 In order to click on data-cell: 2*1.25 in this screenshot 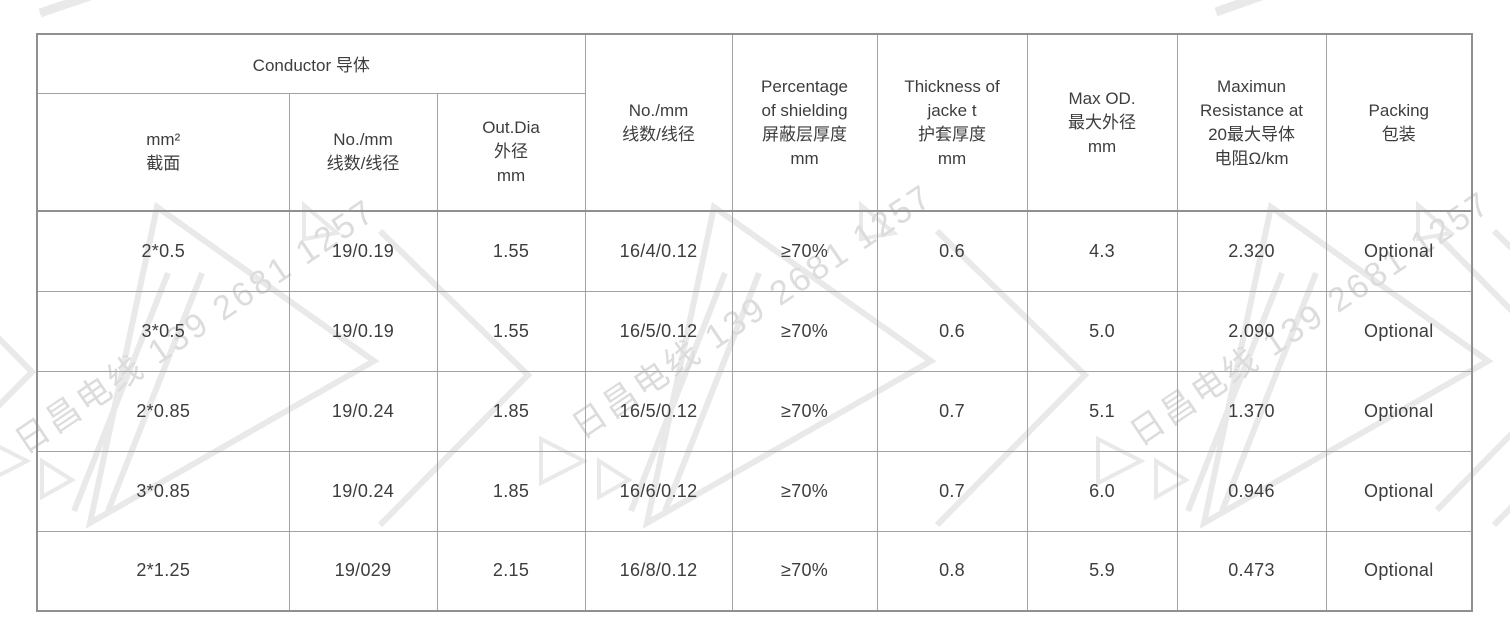, I will do `click(163, 571)`.